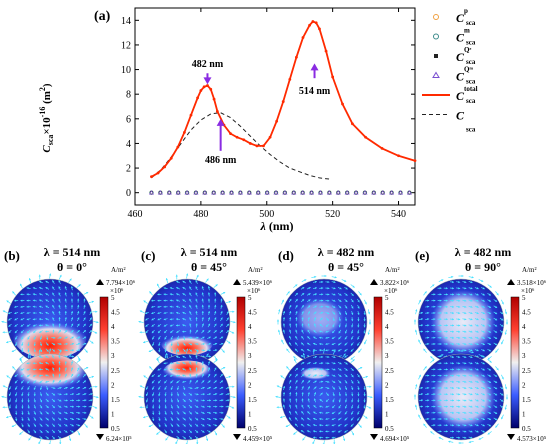  I want to click on sphere-field, so click(50, 322).